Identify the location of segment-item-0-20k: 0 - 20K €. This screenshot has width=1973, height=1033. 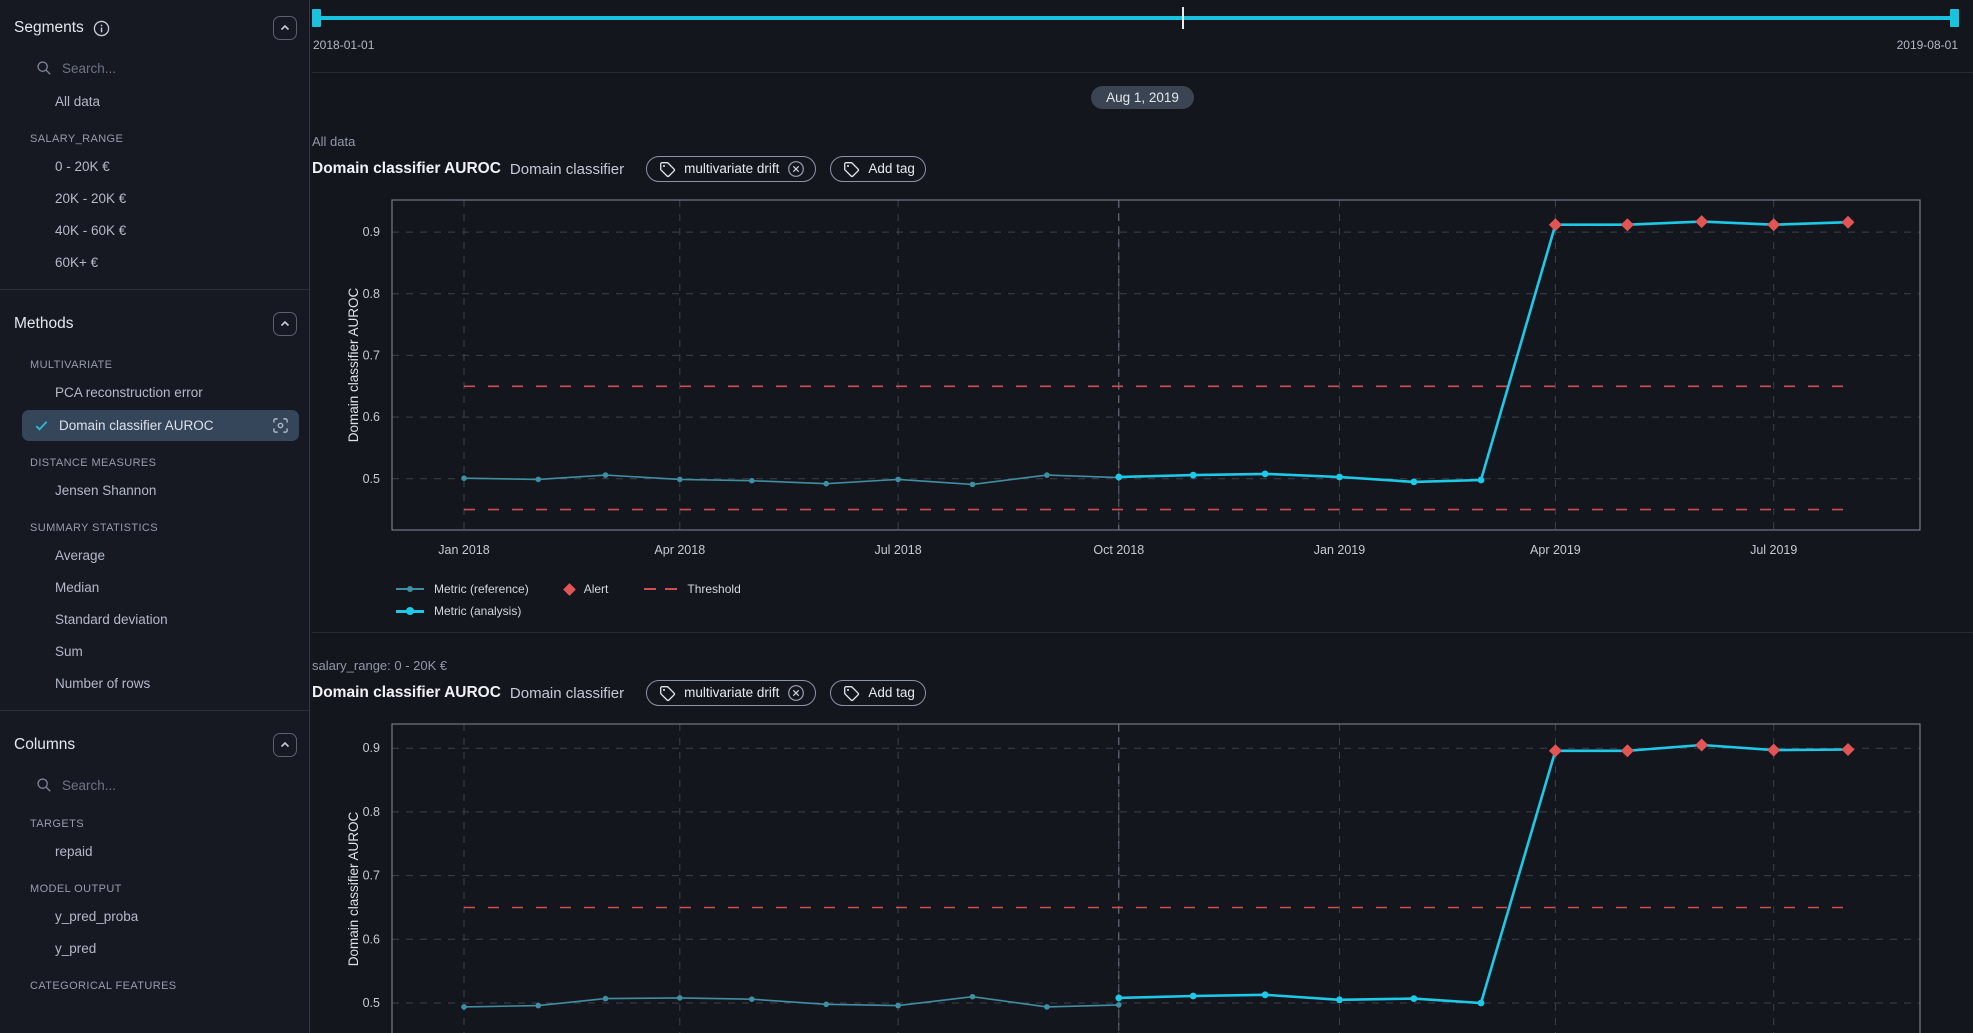
(82, 166).